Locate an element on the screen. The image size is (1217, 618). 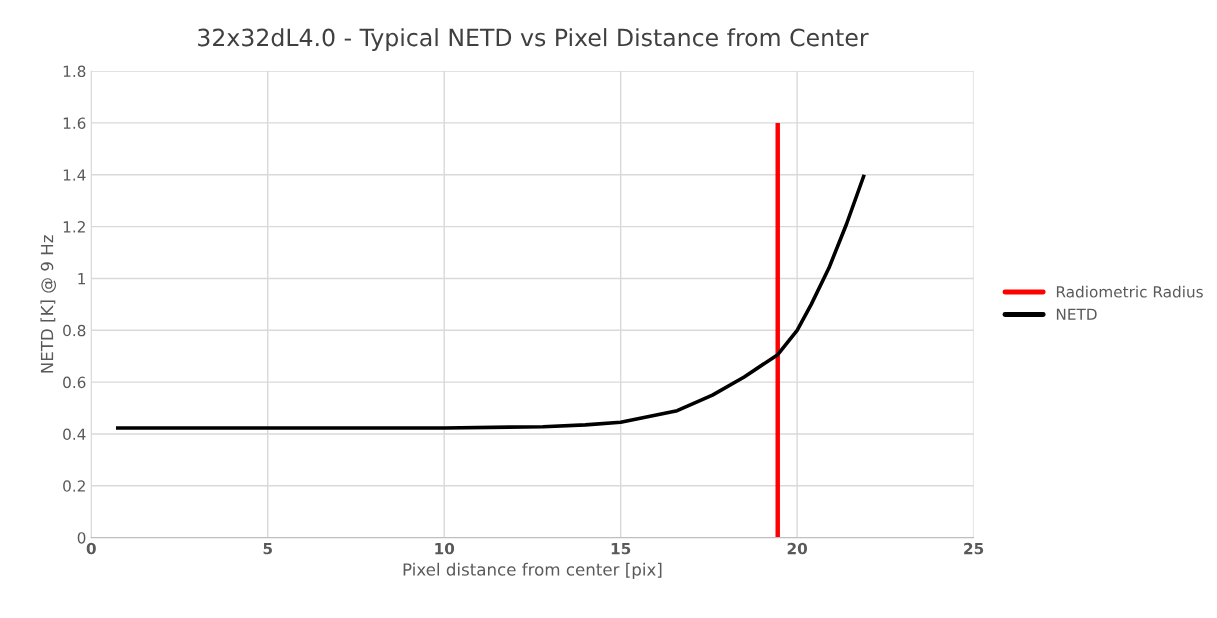
y-tick-label: 1.8 is located at coordinates (74, 71).